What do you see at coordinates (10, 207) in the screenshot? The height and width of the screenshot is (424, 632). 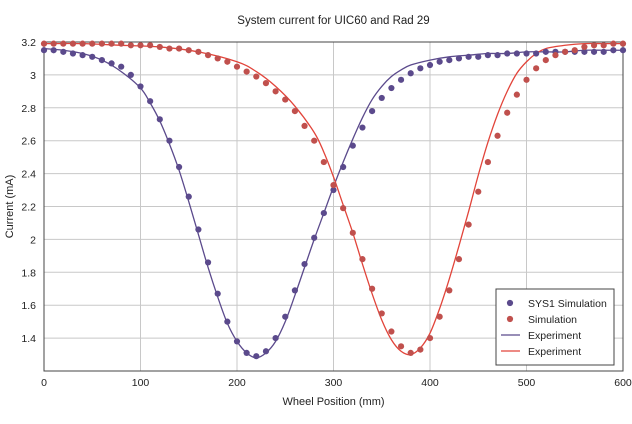 I see `y-axis-label: Current (mA)` at bounding box center [10, 207].